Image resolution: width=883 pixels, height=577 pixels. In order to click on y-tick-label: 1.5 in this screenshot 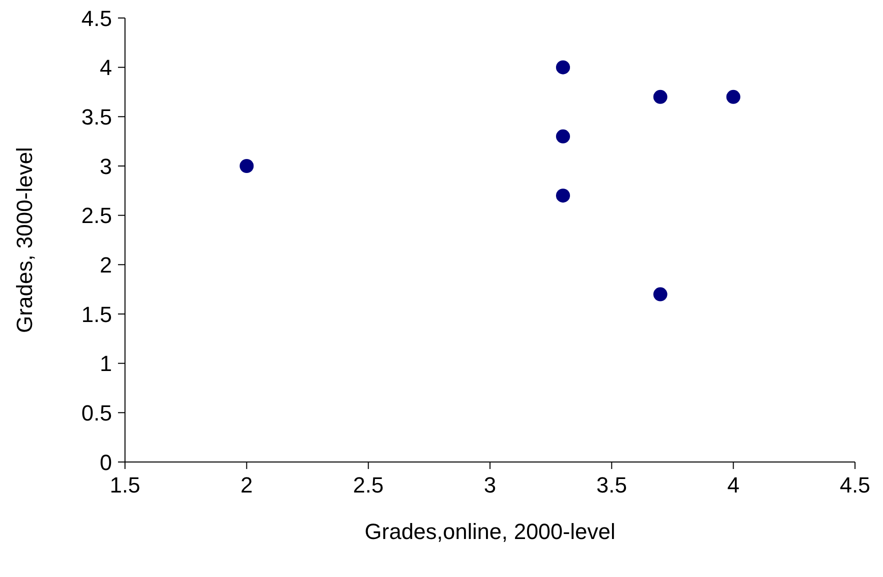, I will do `click(96, 314)`.